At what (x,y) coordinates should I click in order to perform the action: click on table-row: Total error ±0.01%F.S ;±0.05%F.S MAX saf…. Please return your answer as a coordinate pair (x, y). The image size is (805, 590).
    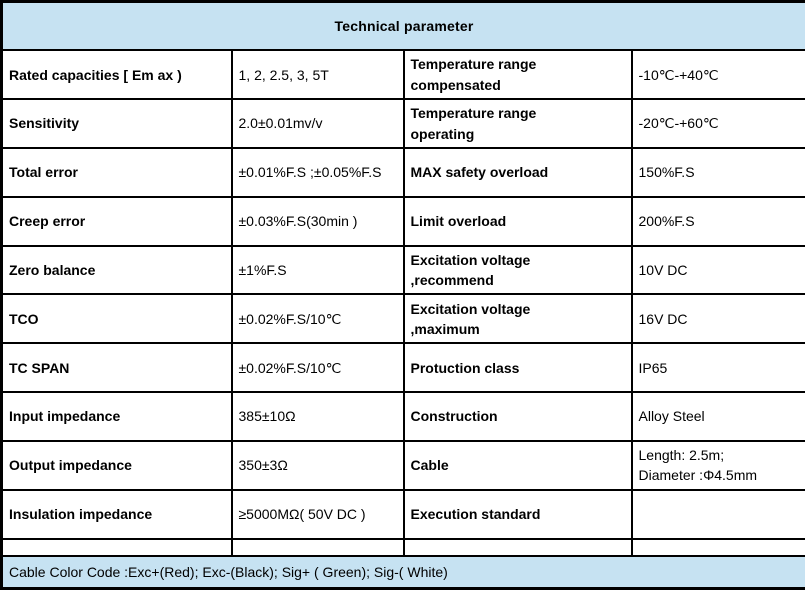
    Looking at the image, I should click on (402, 172).